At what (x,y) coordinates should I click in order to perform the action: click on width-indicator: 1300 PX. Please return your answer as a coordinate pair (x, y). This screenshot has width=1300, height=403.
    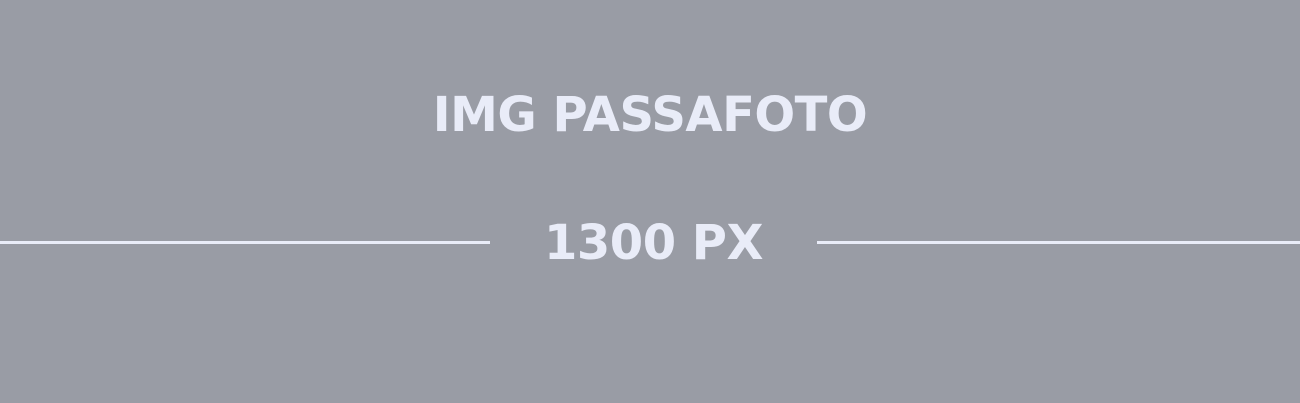
    Looking at the image, I should click on (650, 243).